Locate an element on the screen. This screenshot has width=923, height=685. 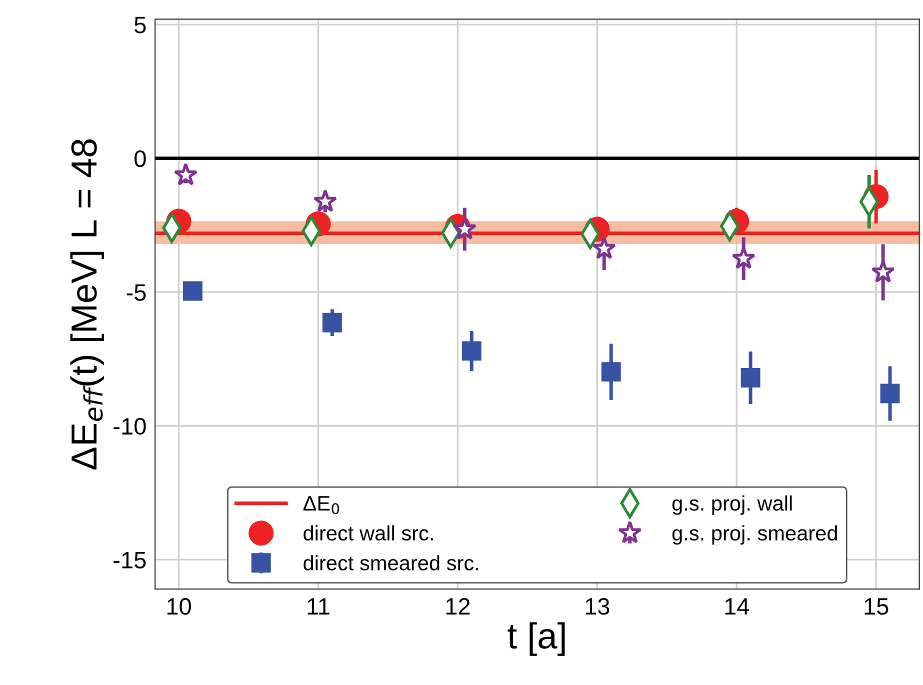
legend-label: g.s. proj. smeared is located at coordinates (754, 535).